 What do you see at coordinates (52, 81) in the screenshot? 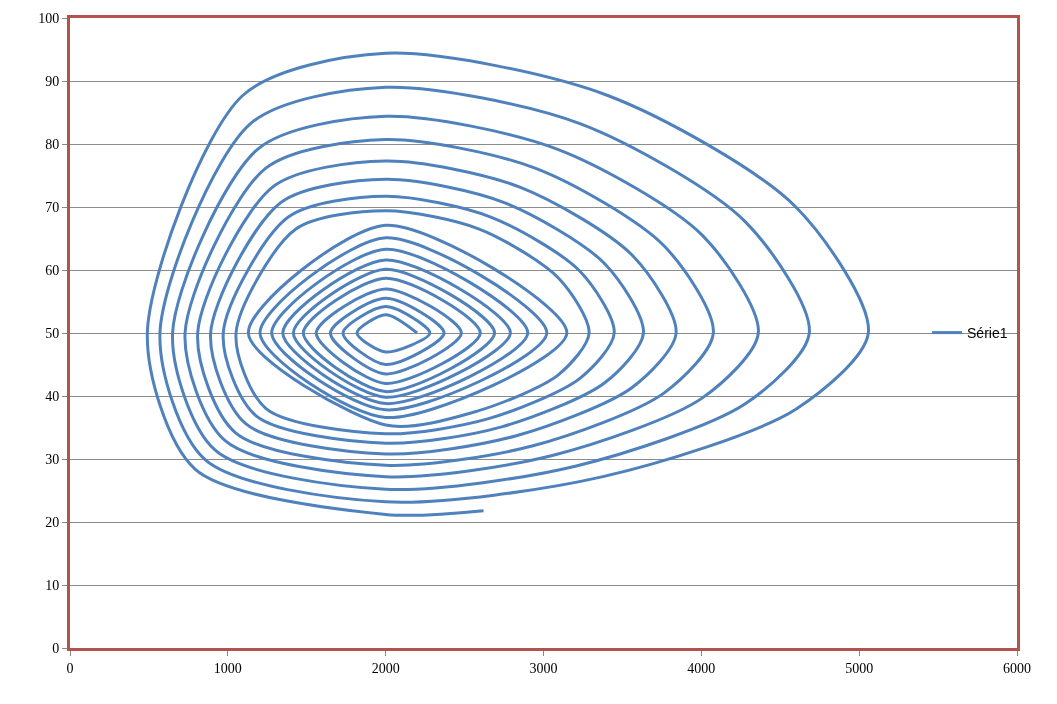
I see `y-tick-label: 90` at bounding box center [52, 81].